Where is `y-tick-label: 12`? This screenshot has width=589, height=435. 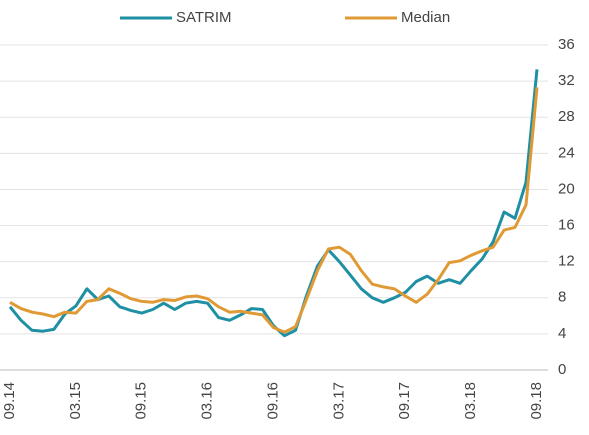
y-tick-label: 12 is located at coordinates (566, 261).